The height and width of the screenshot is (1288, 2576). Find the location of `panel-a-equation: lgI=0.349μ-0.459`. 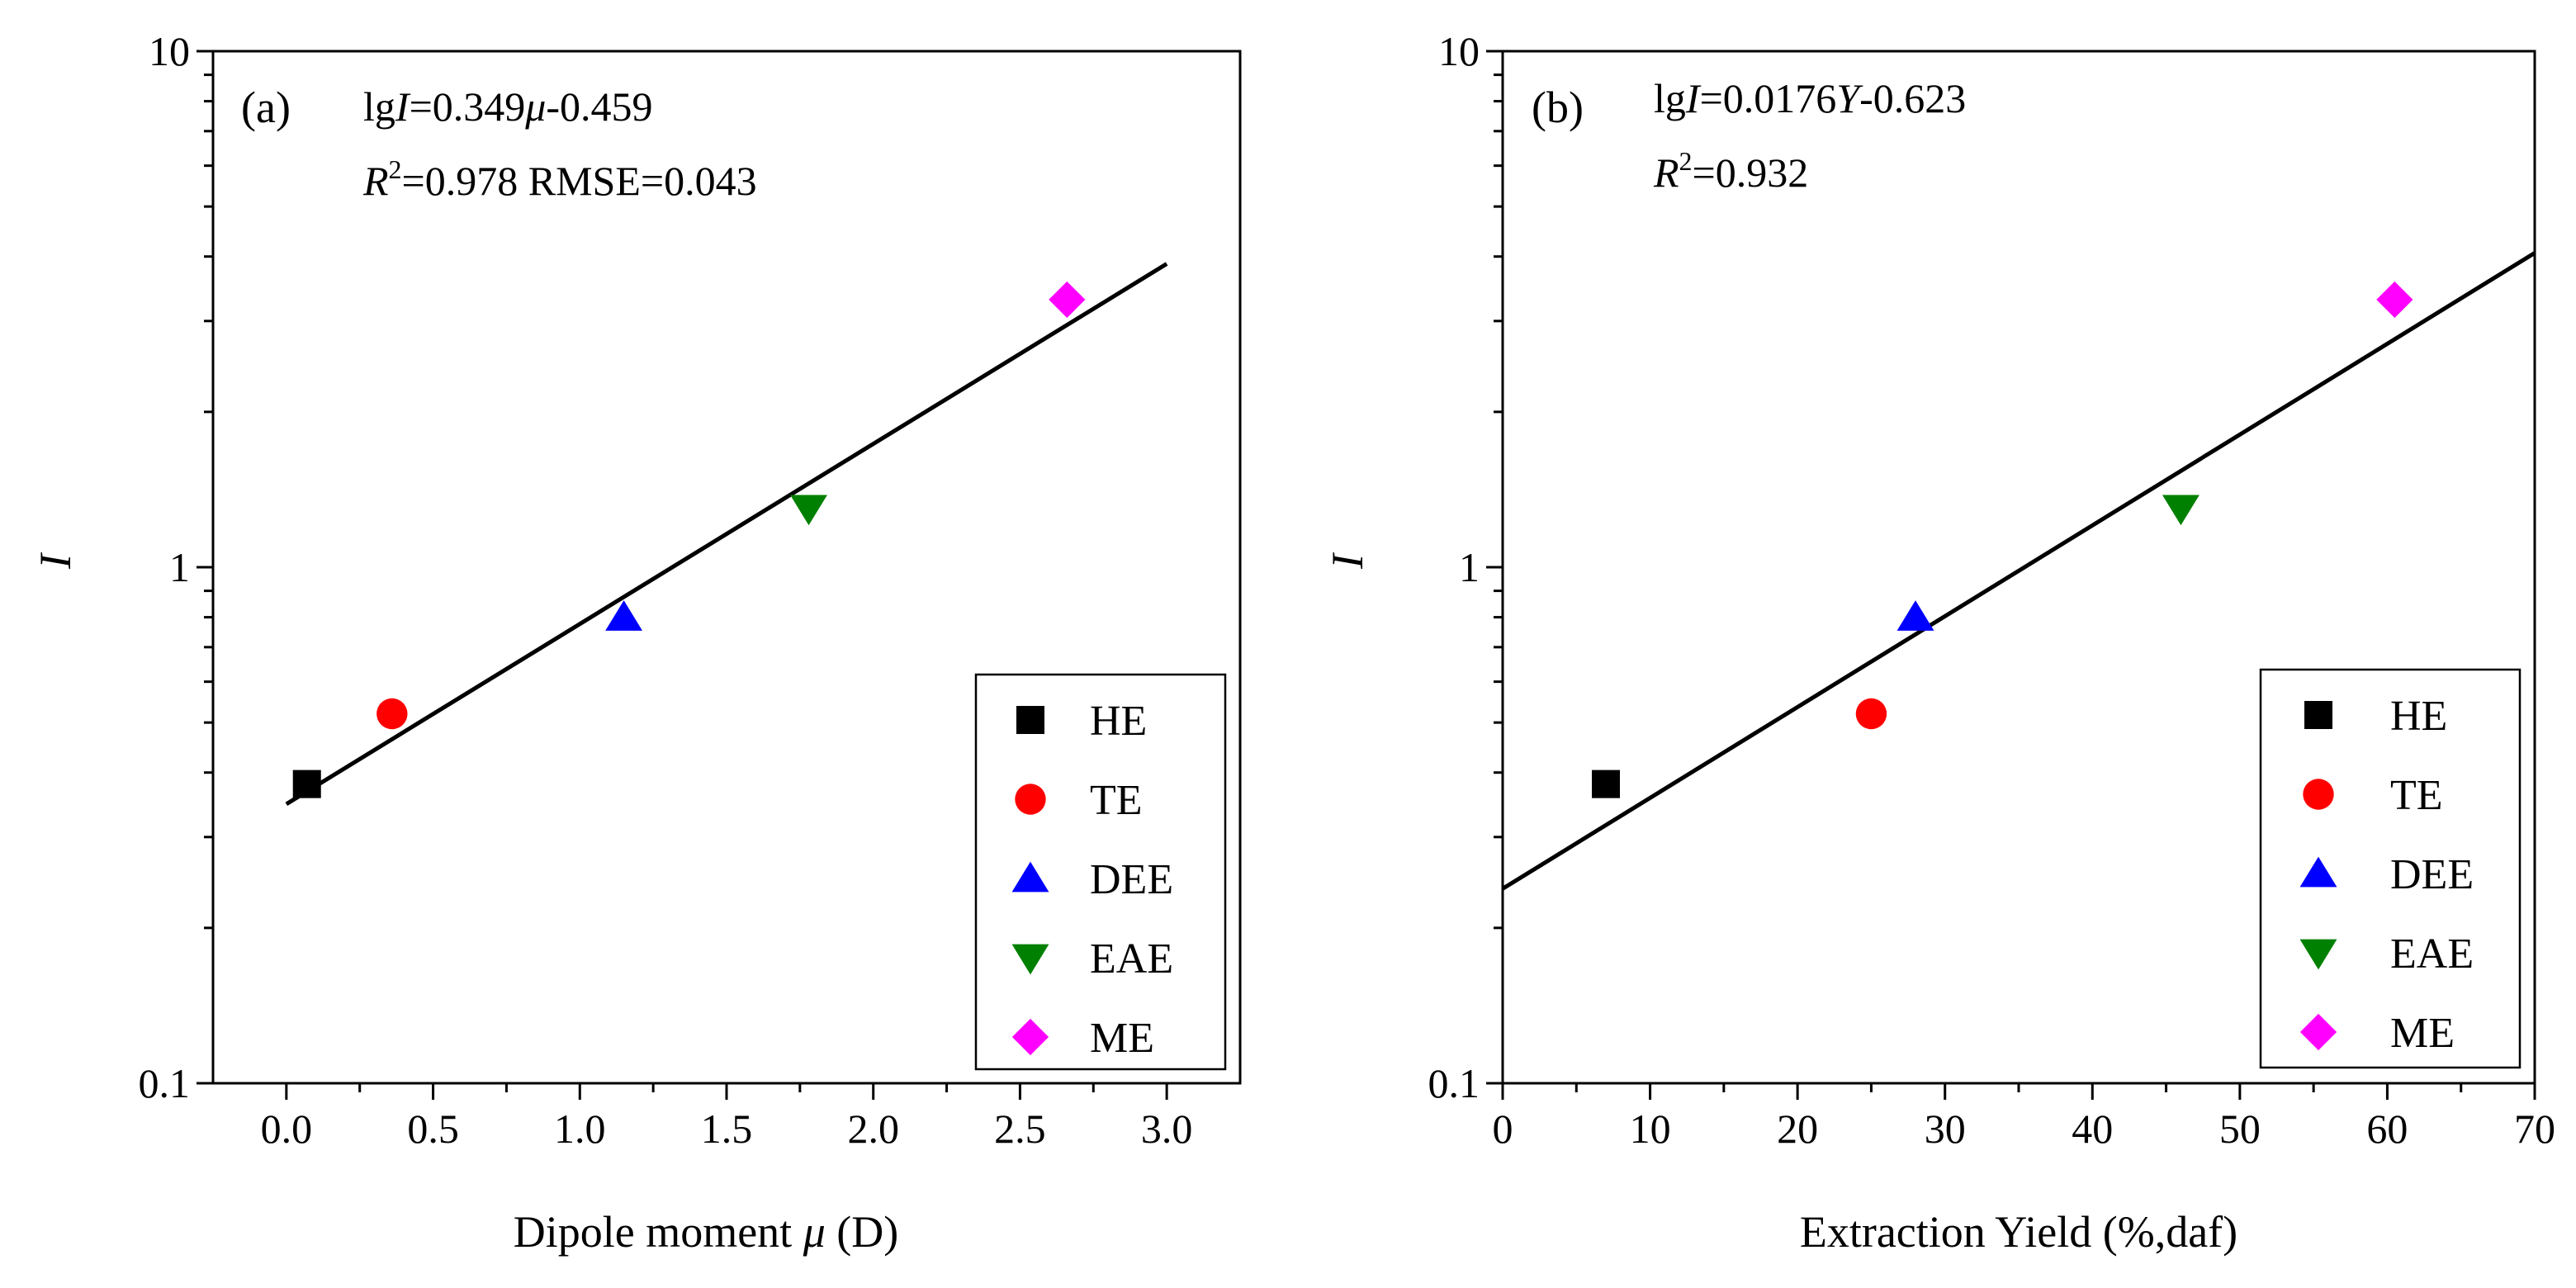

panel-a-equation: lgI=0.349μ-0.459 is located at coordinates (508, 106).